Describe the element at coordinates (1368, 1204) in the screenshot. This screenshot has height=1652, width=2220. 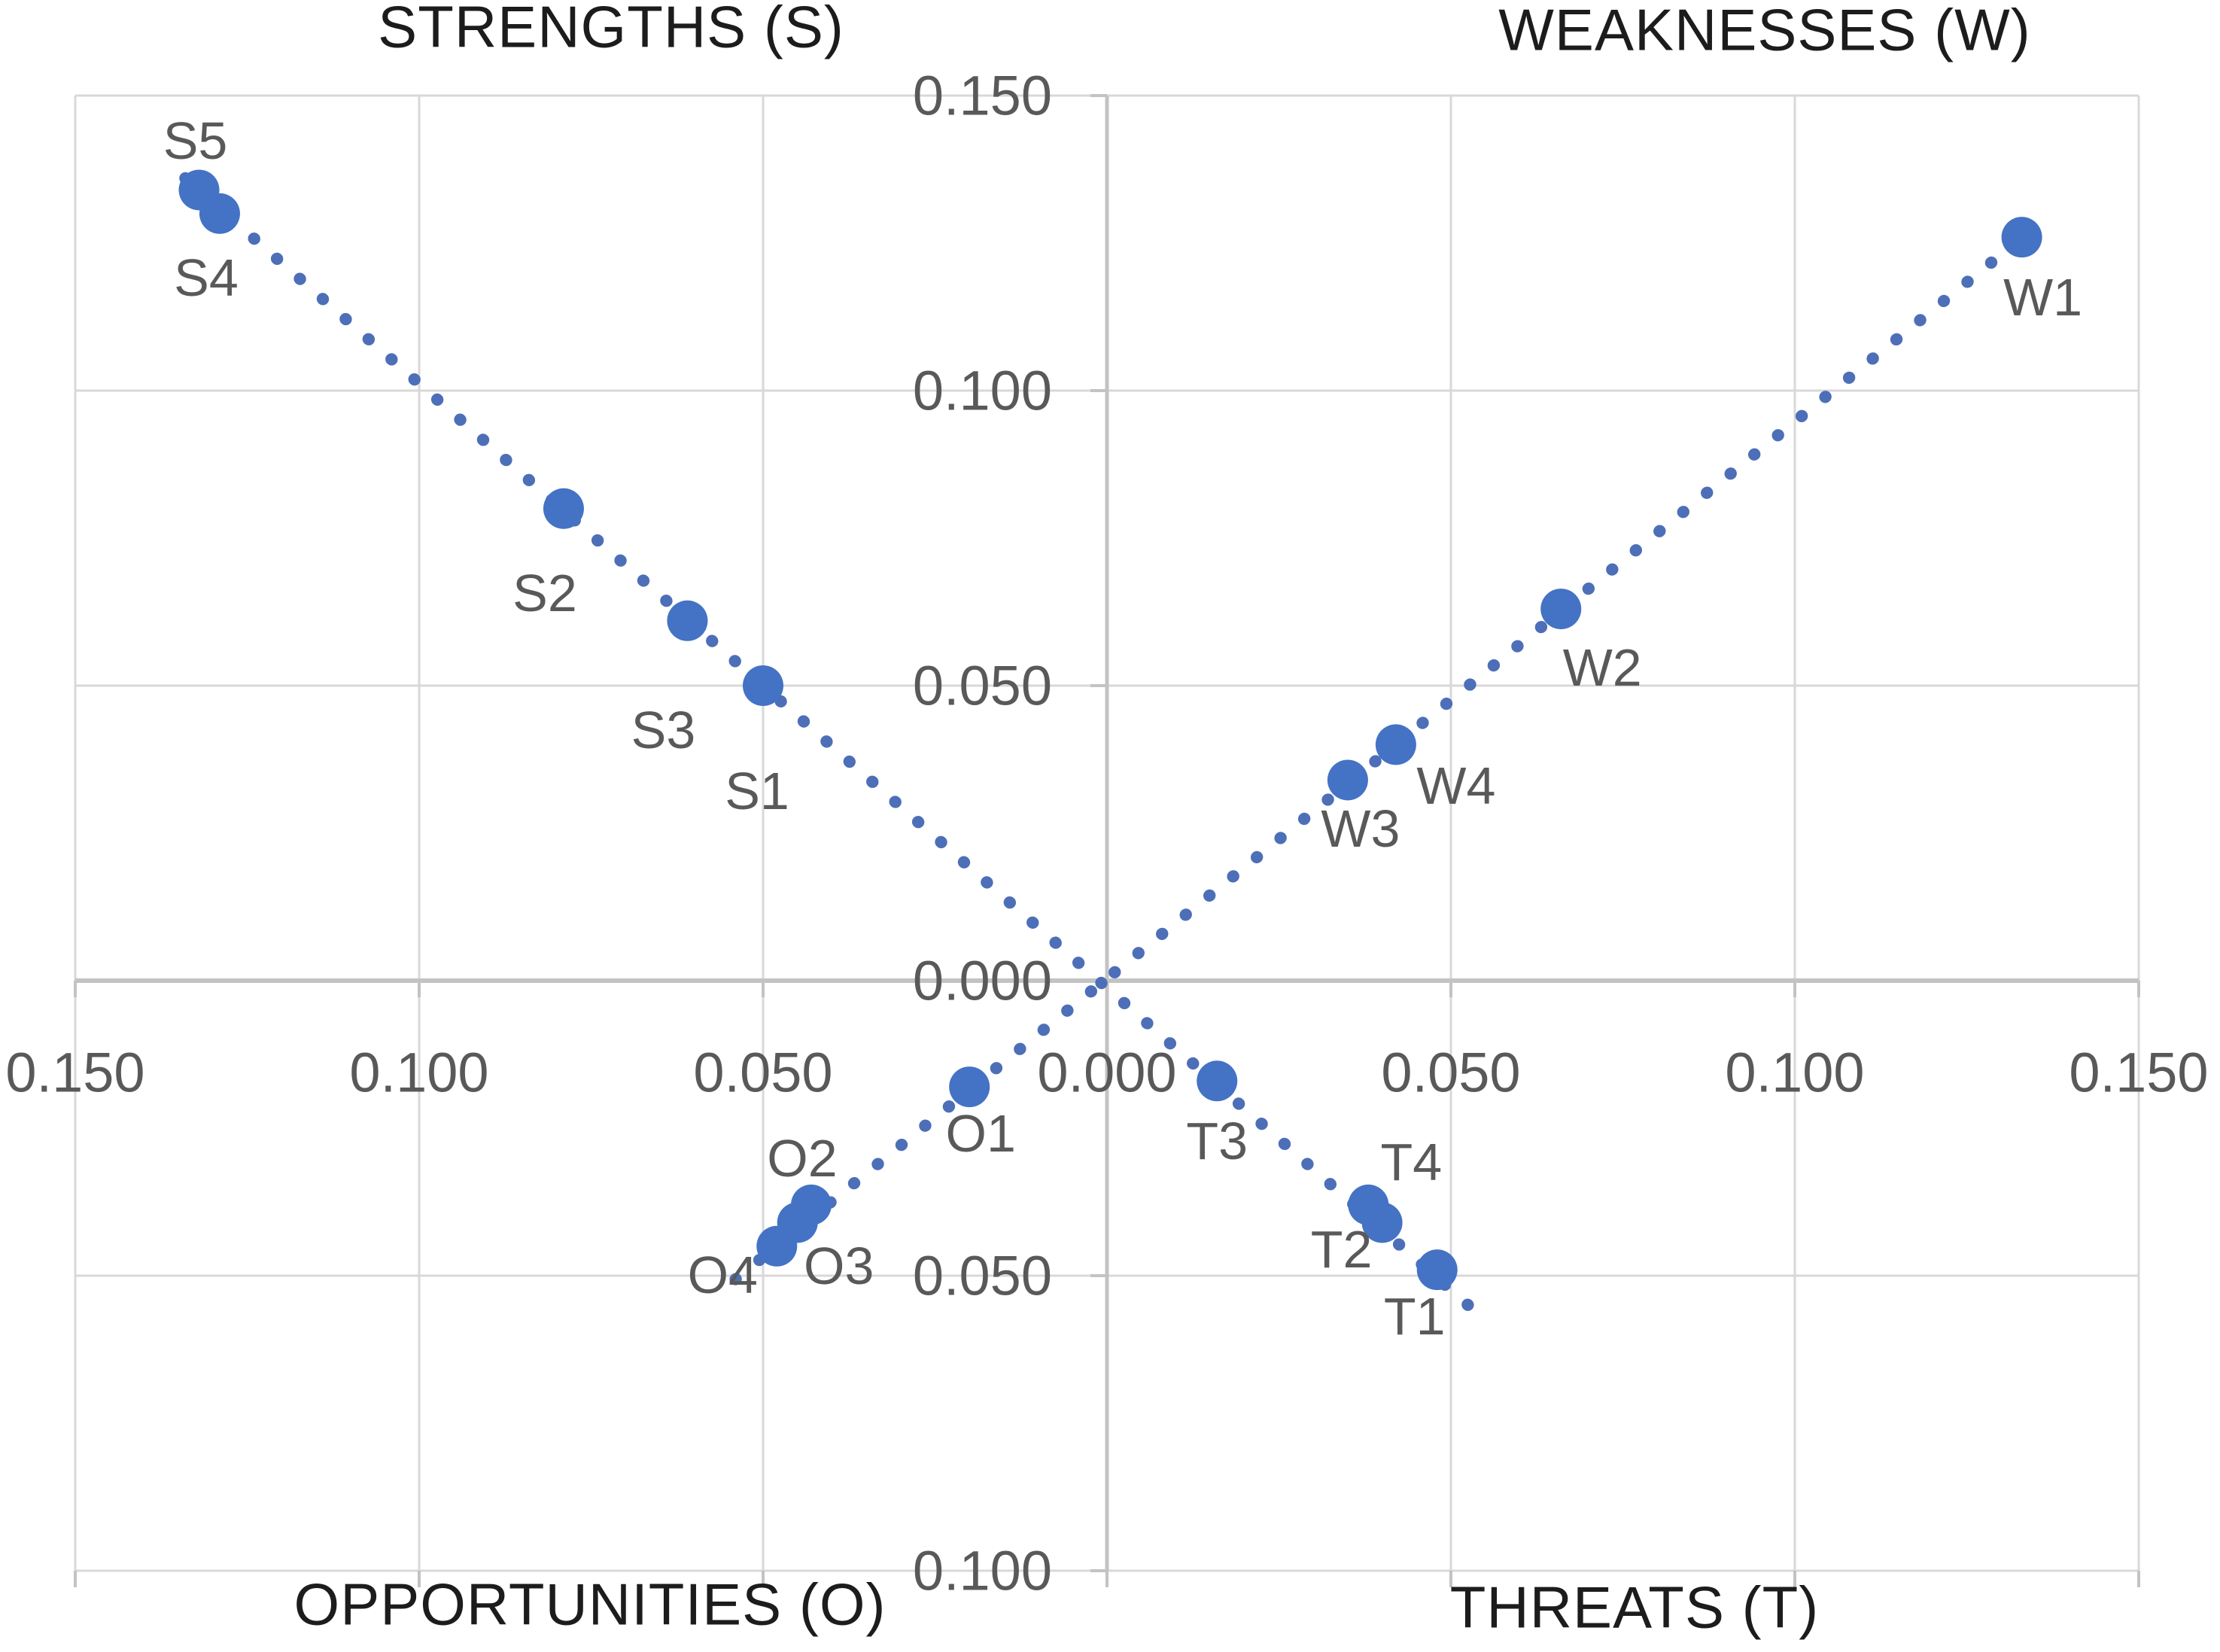
I see `data-point-T4` at that location.